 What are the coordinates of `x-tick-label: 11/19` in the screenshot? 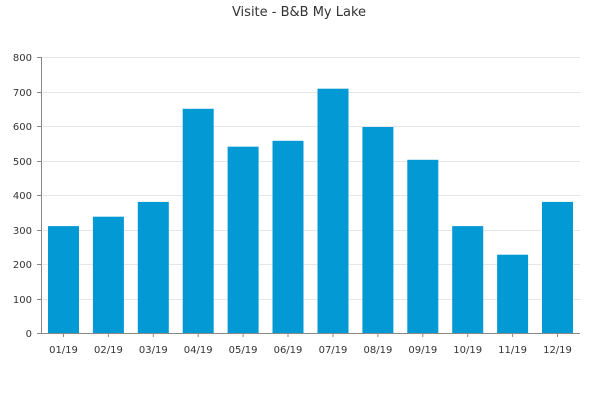 It's located at (512, 350).